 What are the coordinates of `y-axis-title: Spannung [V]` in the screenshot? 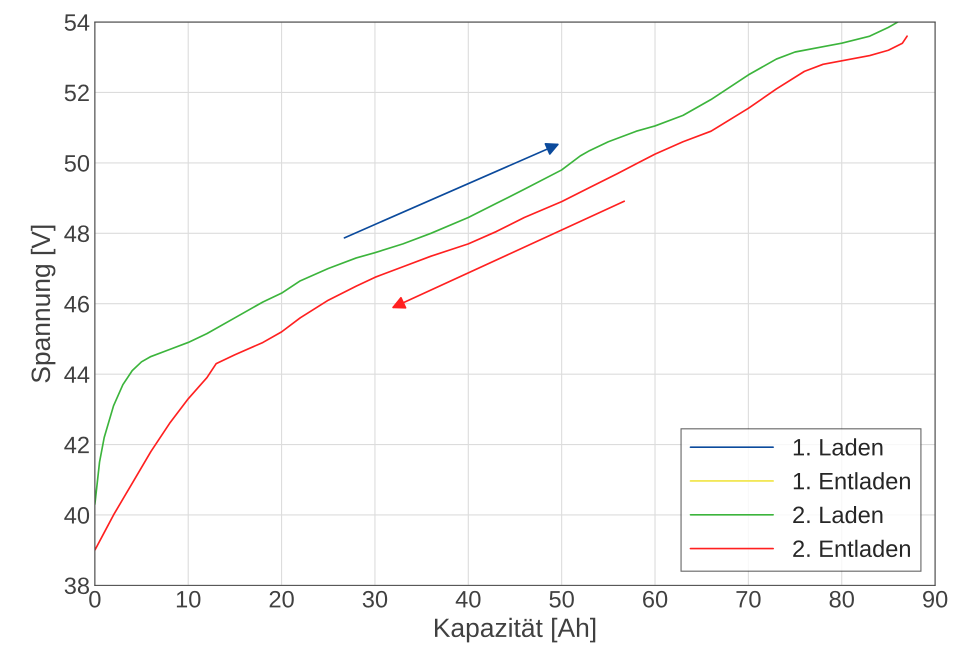 It's located at (43, 304).